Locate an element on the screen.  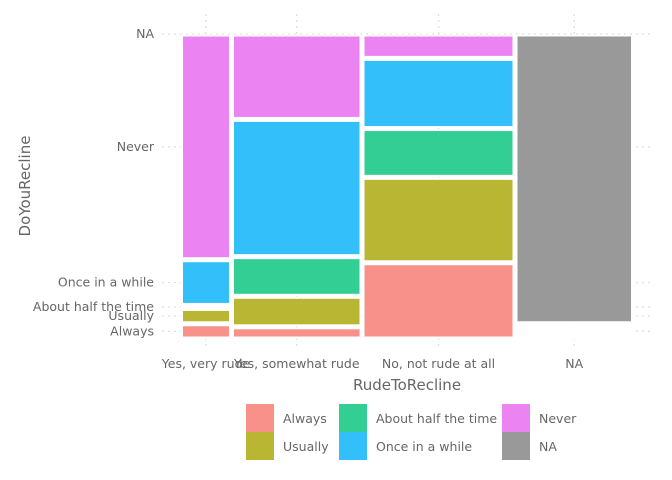
tile-na-usually is located at coordinates (574, 335).